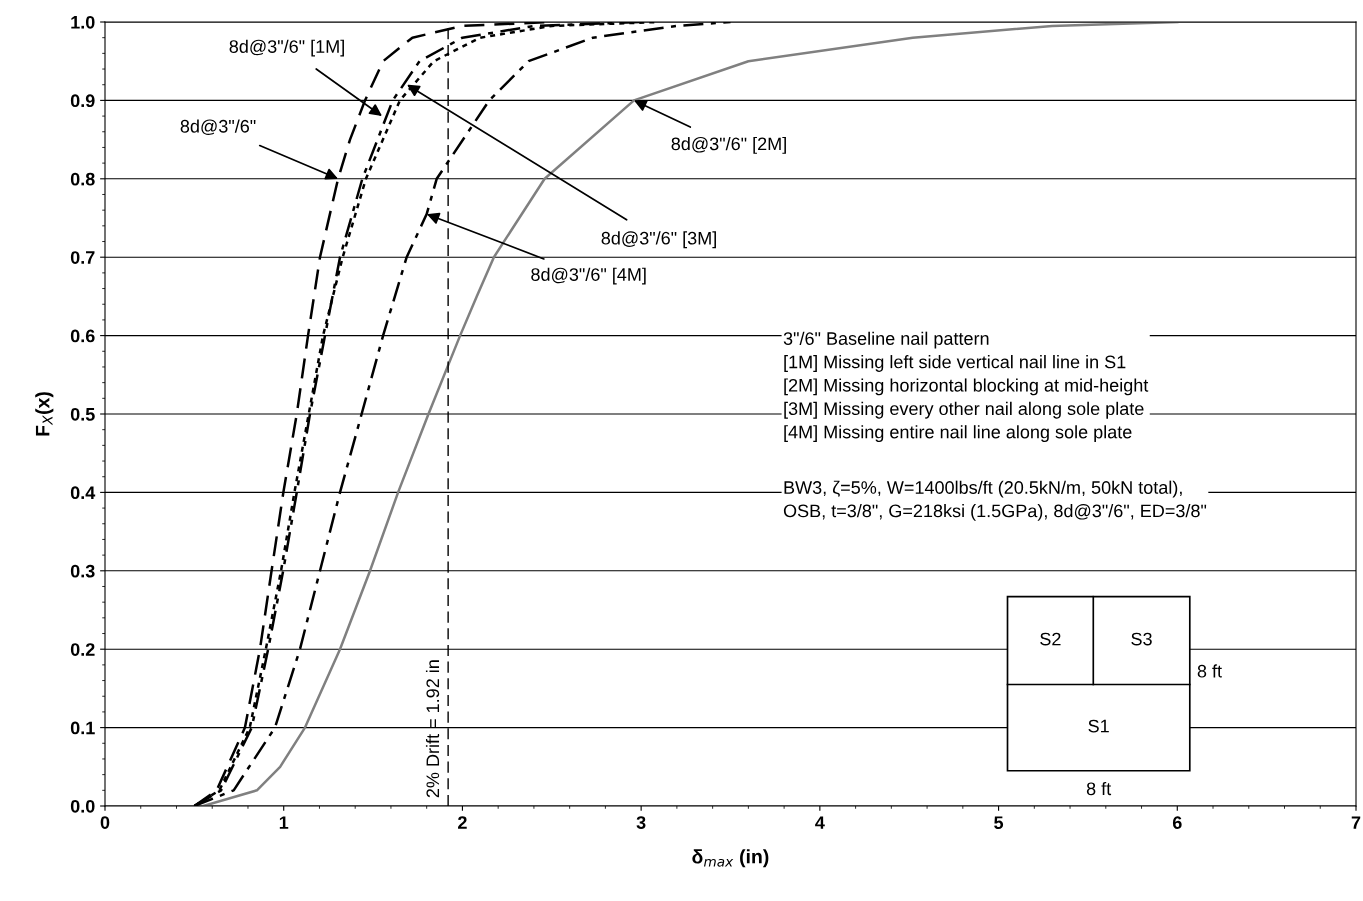  I want to click on annotation: 8d@3"/6" [1M], so click(286, 48).